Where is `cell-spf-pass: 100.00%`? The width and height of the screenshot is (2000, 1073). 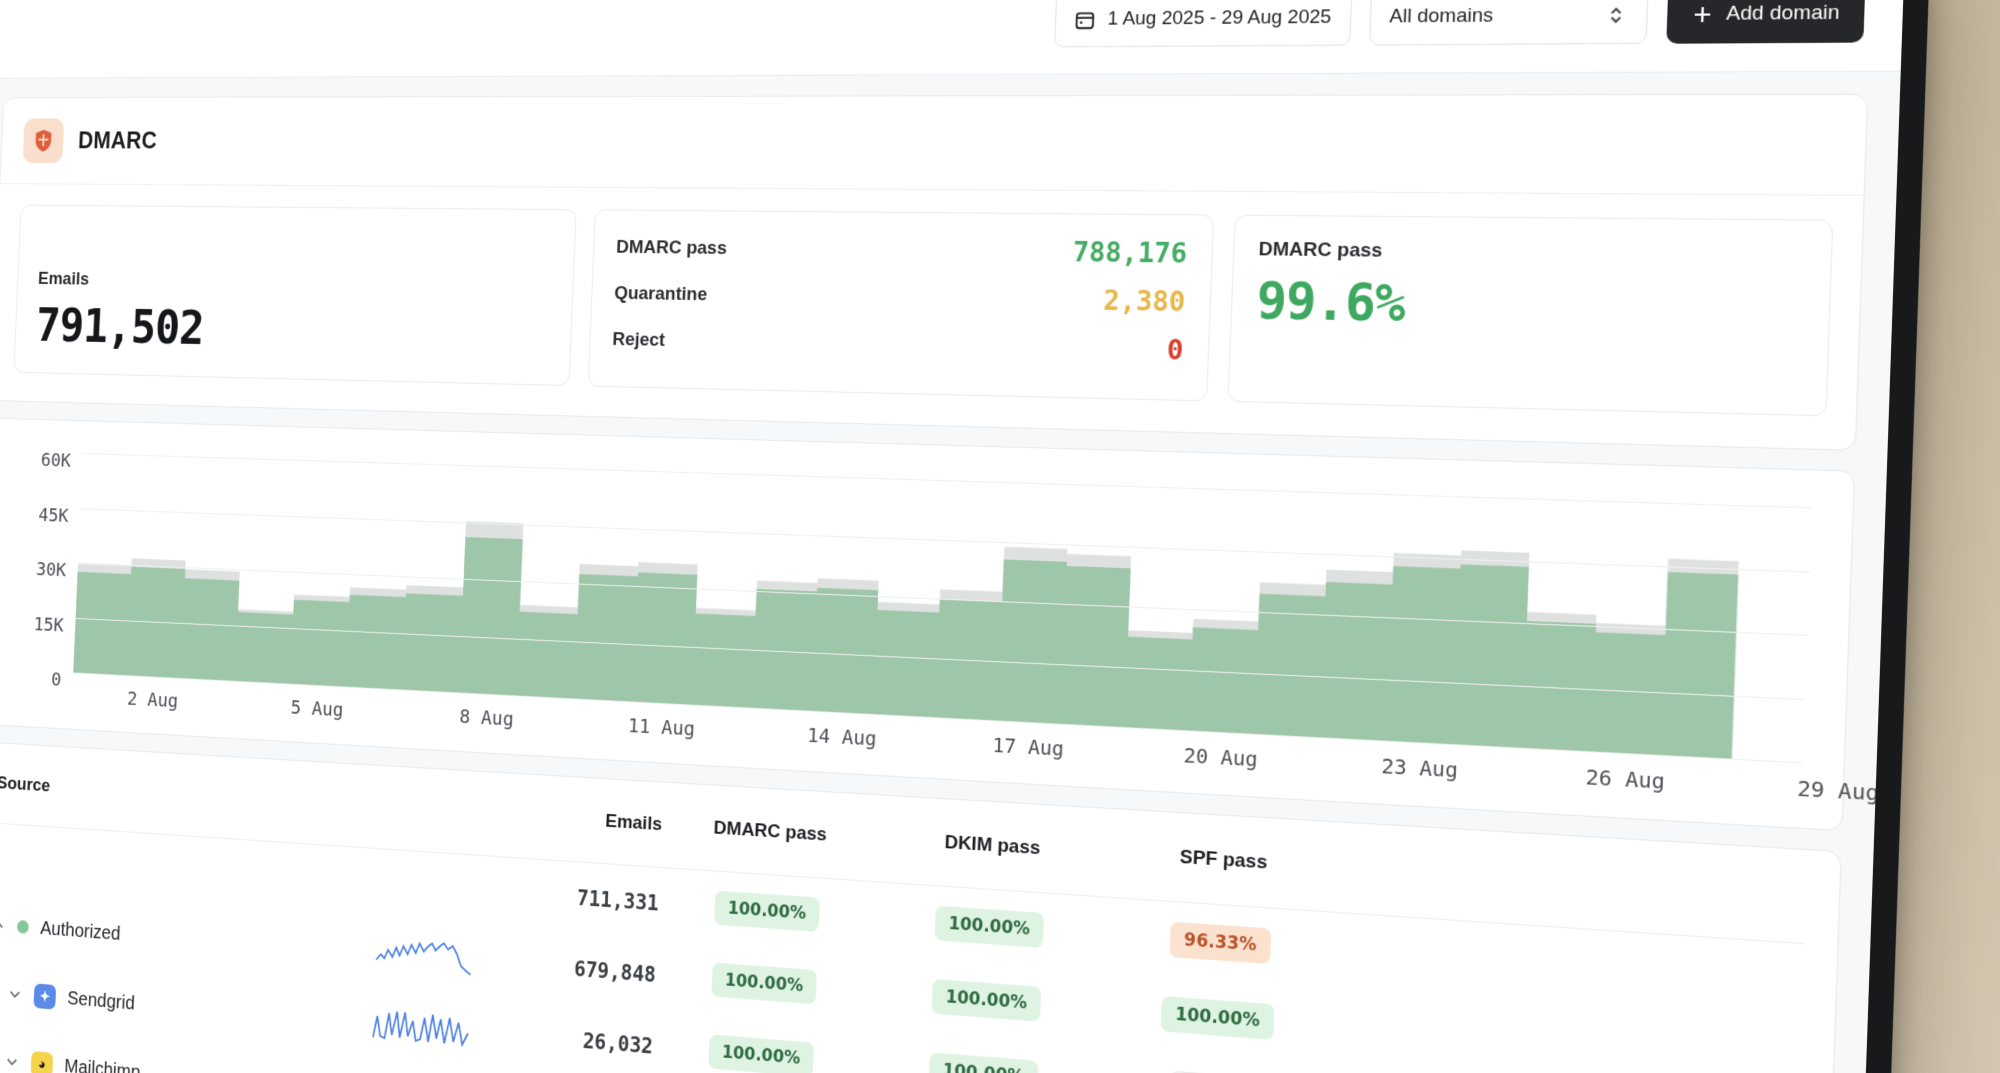 cell-spf-pass: 100.00% is located at coordinates (1218, 1017).